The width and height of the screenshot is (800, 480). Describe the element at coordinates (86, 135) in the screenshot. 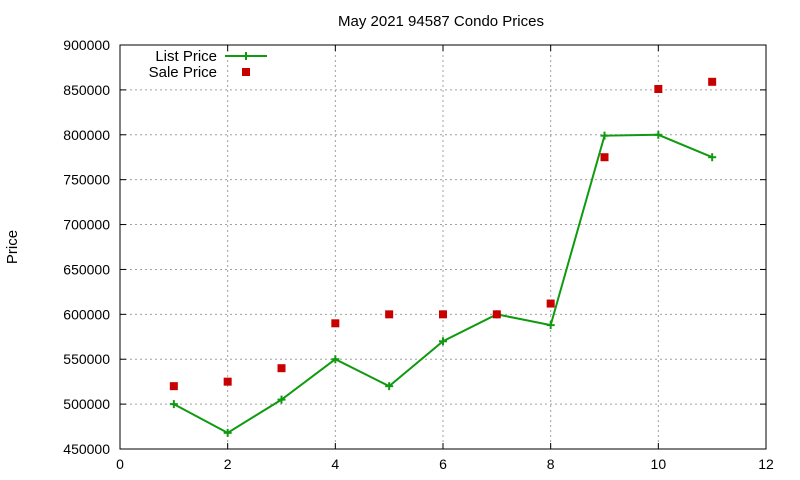

I see `y-tick-label: 800000` at that location.